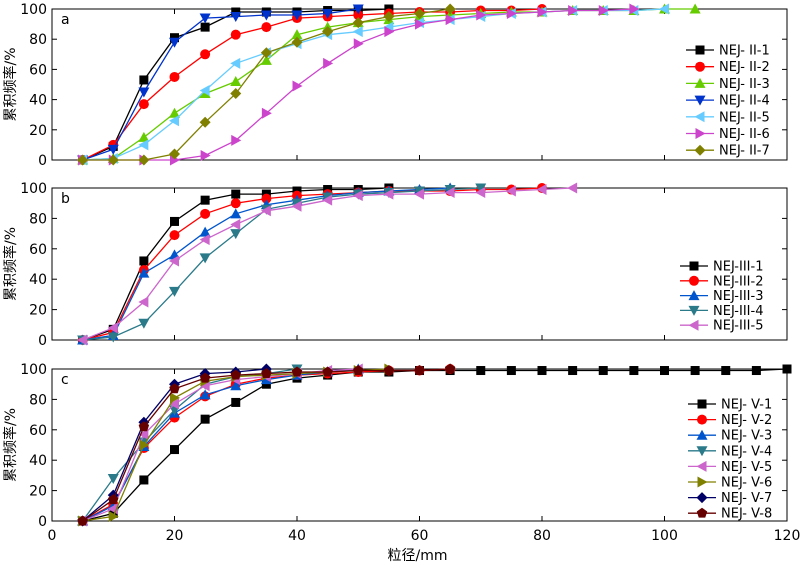 The height and width of the screenshot is (569, 800). What do you see at coordinates (744, 51) in the screenshot?
I see `legend-label: NEJ- II-1` at bounding box center [744, 51].